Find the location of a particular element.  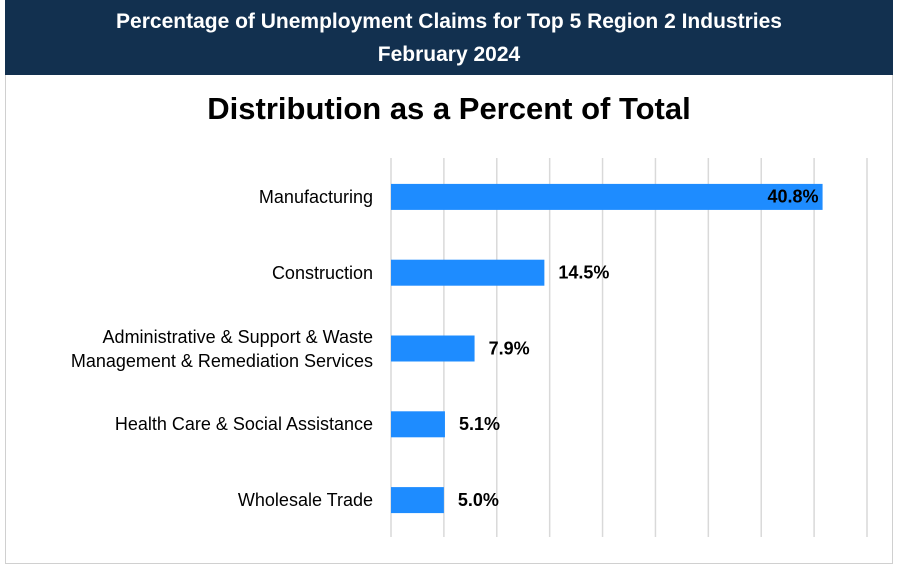

category-label: Manufacturing is located at coordinates (315, 196).